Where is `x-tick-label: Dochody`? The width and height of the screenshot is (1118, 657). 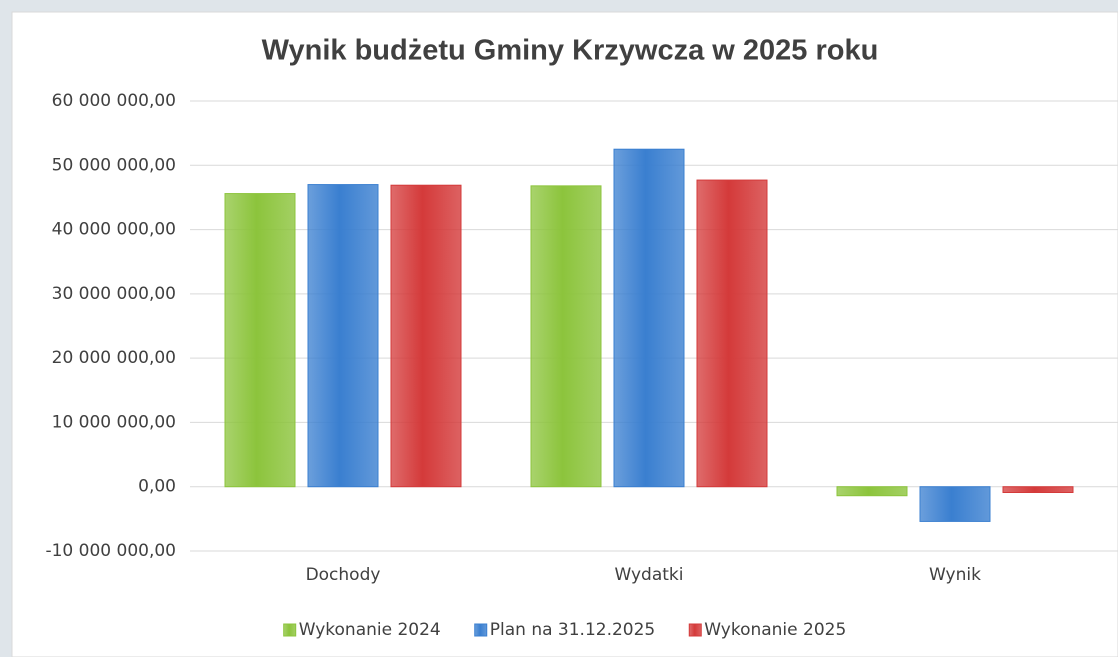 x-tick-label: Dochody is located at coordinates (343, 575).